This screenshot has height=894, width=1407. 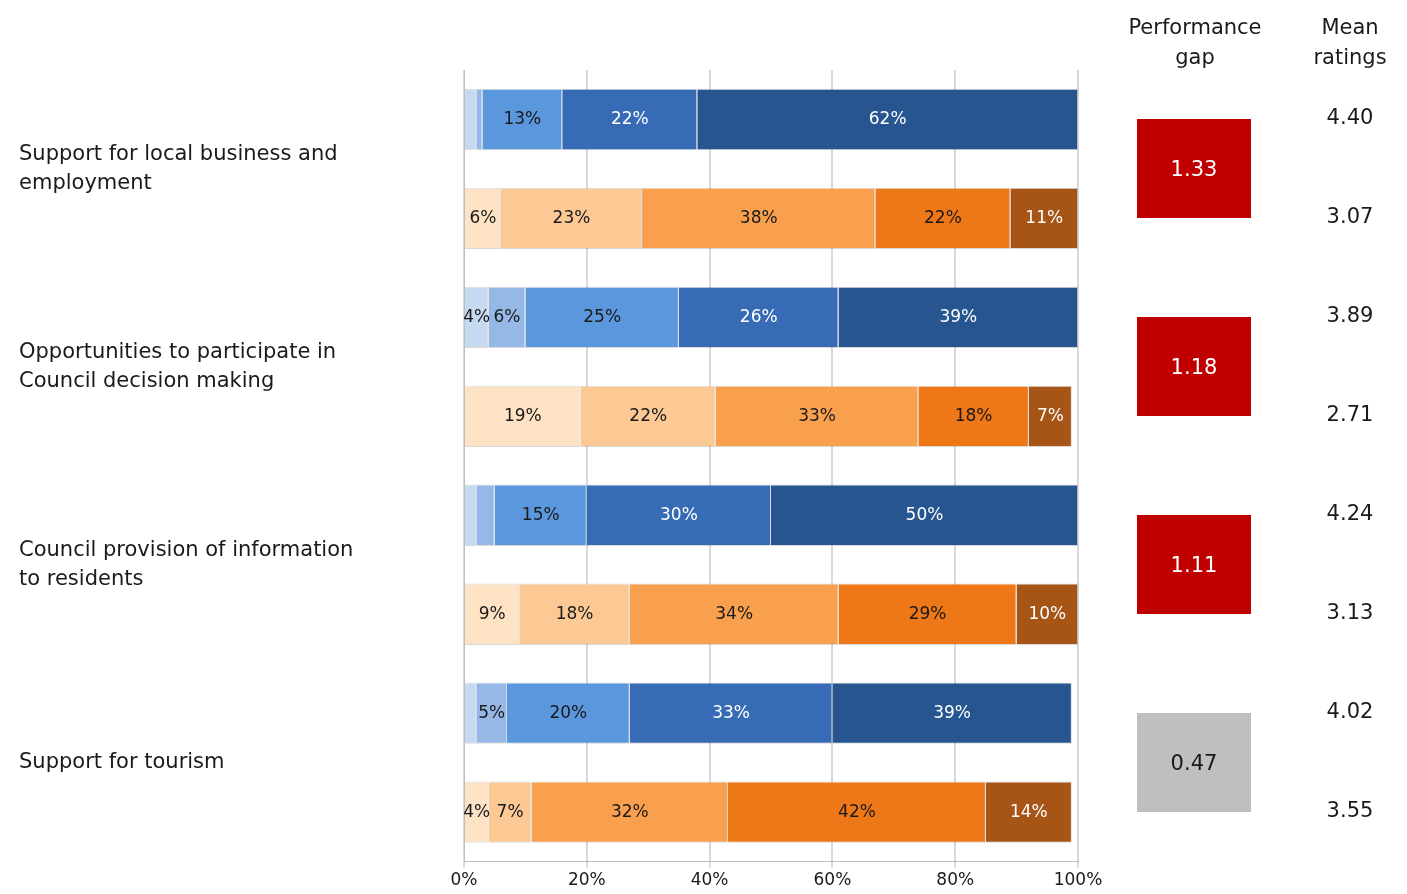 What do you see at coordinates (1078, 879) in the screenshot?
I see `x-tick-label: 100%` at bounding box center [1078, 879].